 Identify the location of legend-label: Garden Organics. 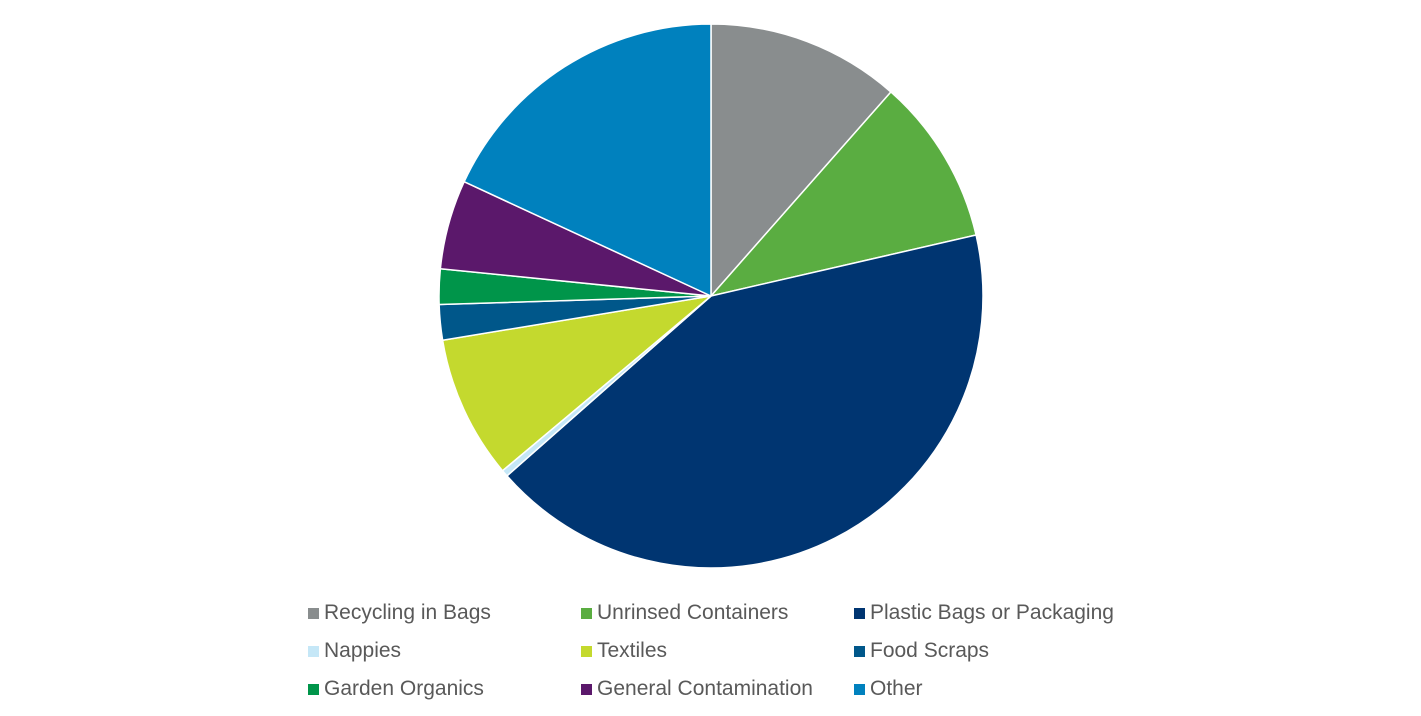
(404, 688).